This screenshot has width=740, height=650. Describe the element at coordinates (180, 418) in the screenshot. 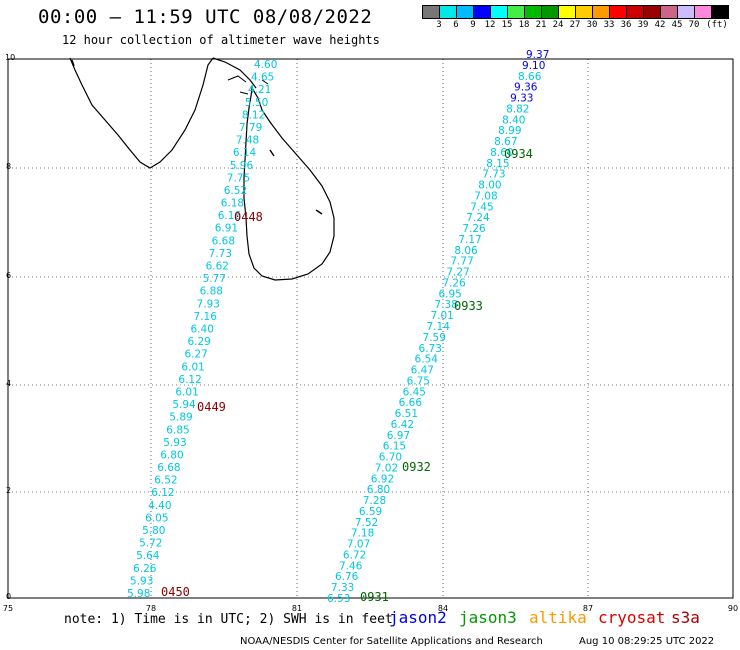

I see `wave-height-value: 5.89` at that location.